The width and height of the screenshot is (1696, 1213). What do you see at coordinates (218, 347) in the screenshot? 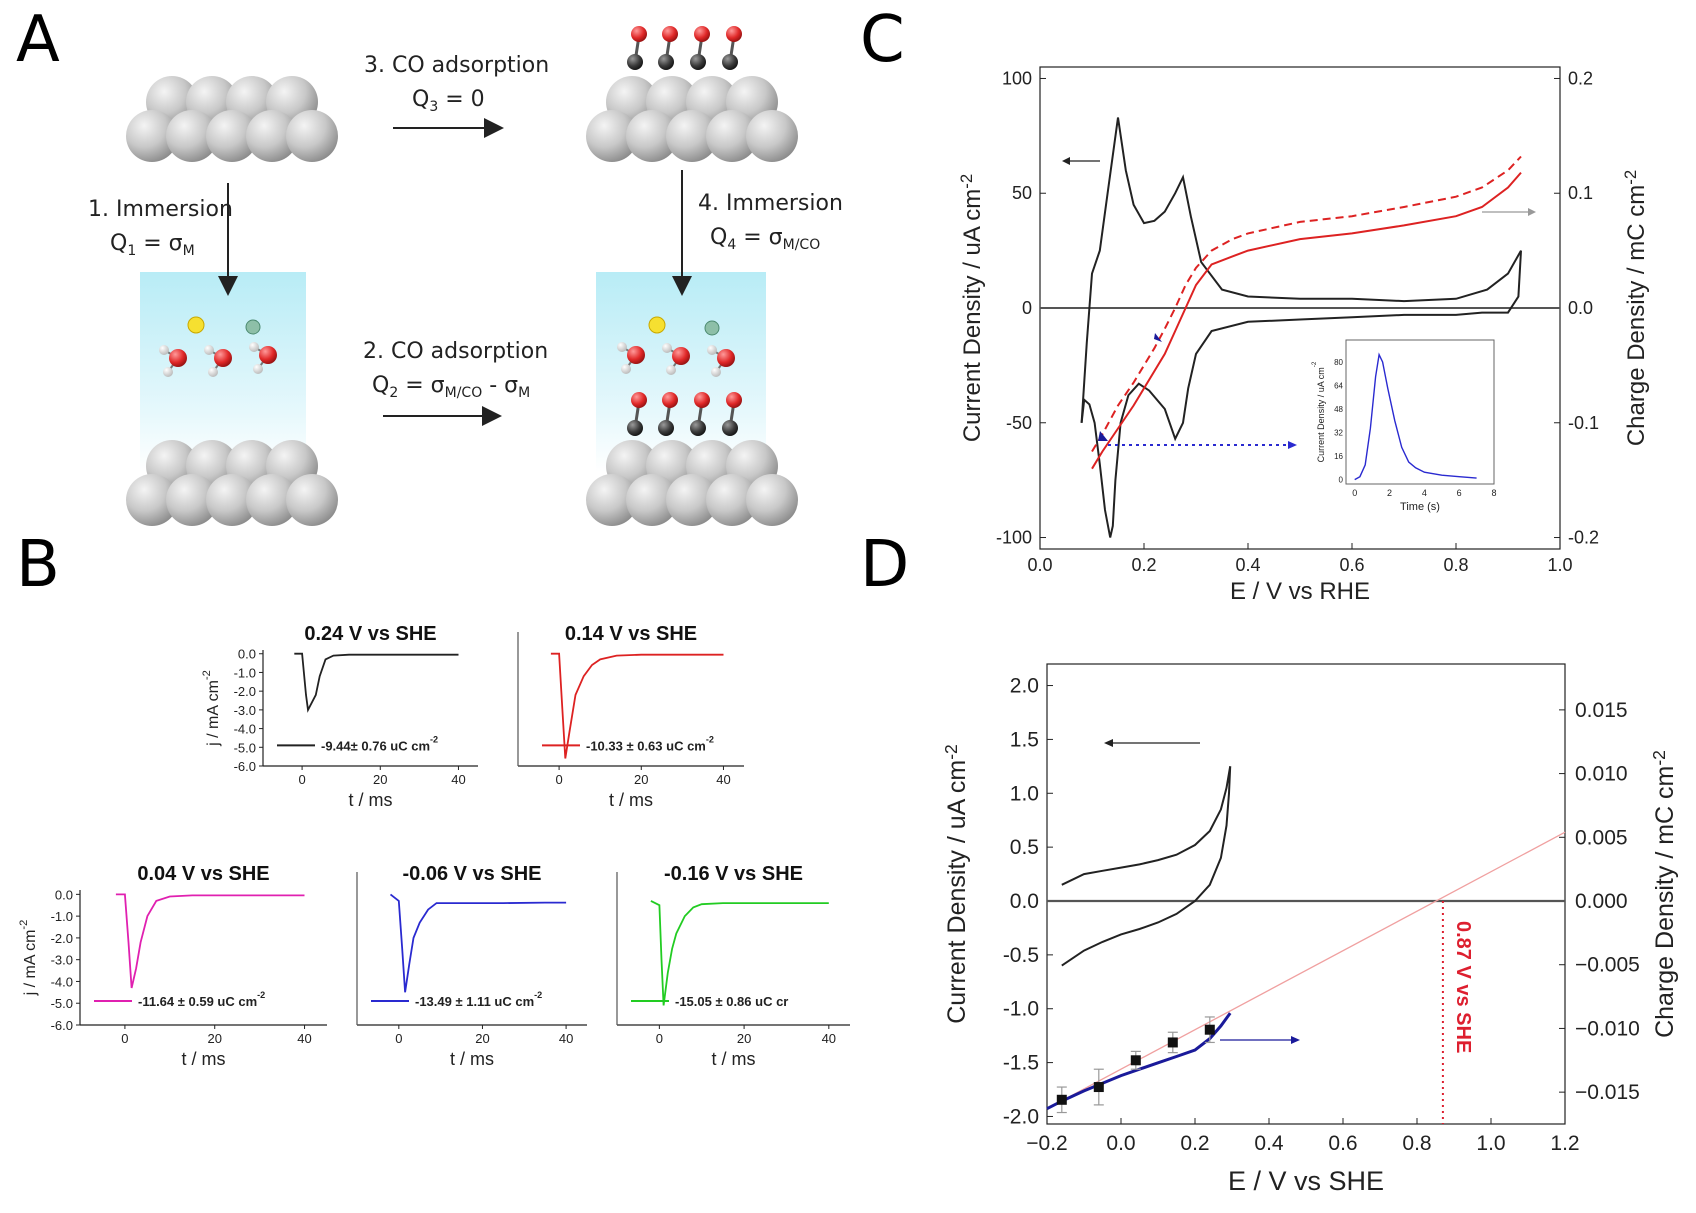
I see `water-molecules-left` at bounding box center [218, 347].